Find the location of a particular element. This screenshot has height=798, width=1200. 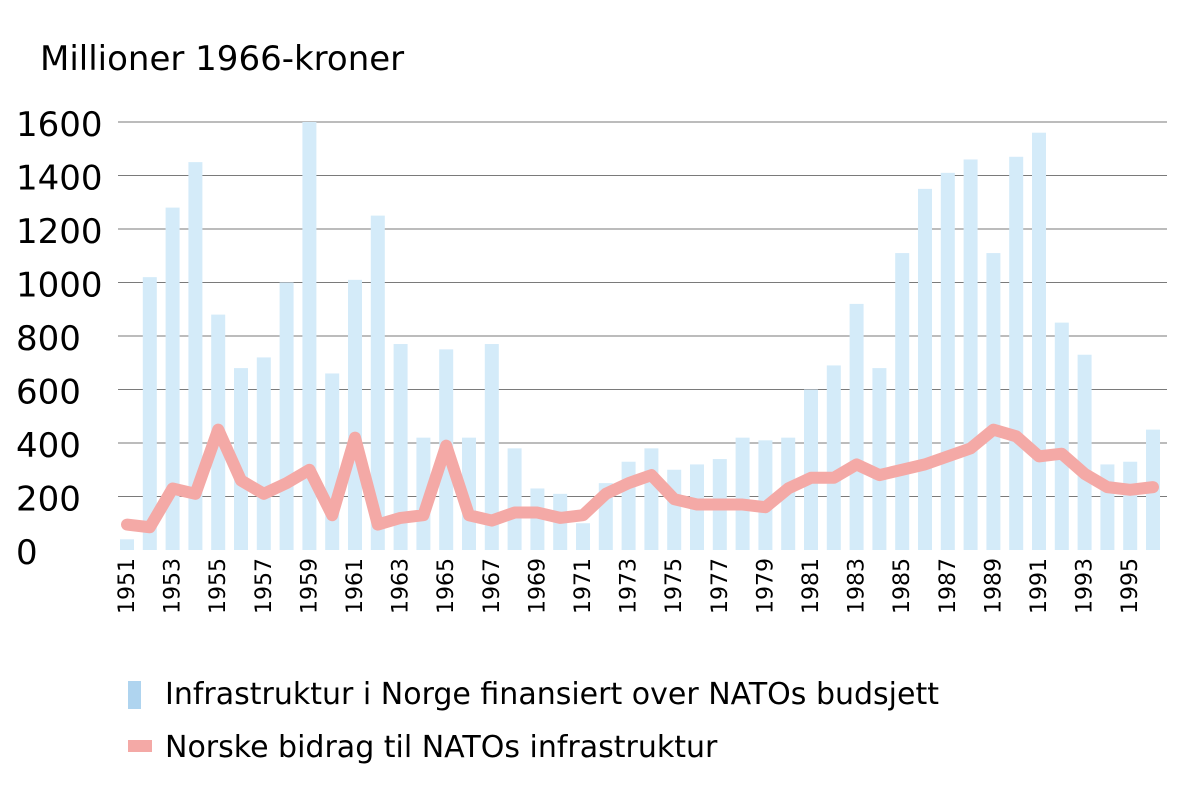

x-tick-label: 1987 is located at coordinates (948, 586).